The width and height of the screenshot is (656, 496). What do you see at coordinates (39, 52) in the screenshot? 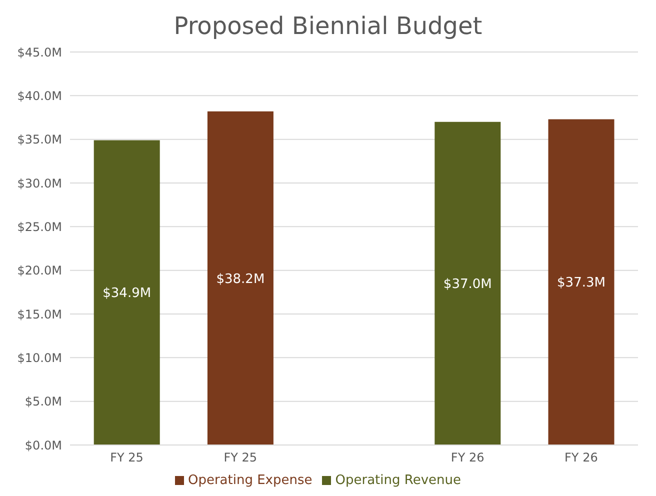
I see `y-tick-label: $45.0M` at bounding box center [39, 52].